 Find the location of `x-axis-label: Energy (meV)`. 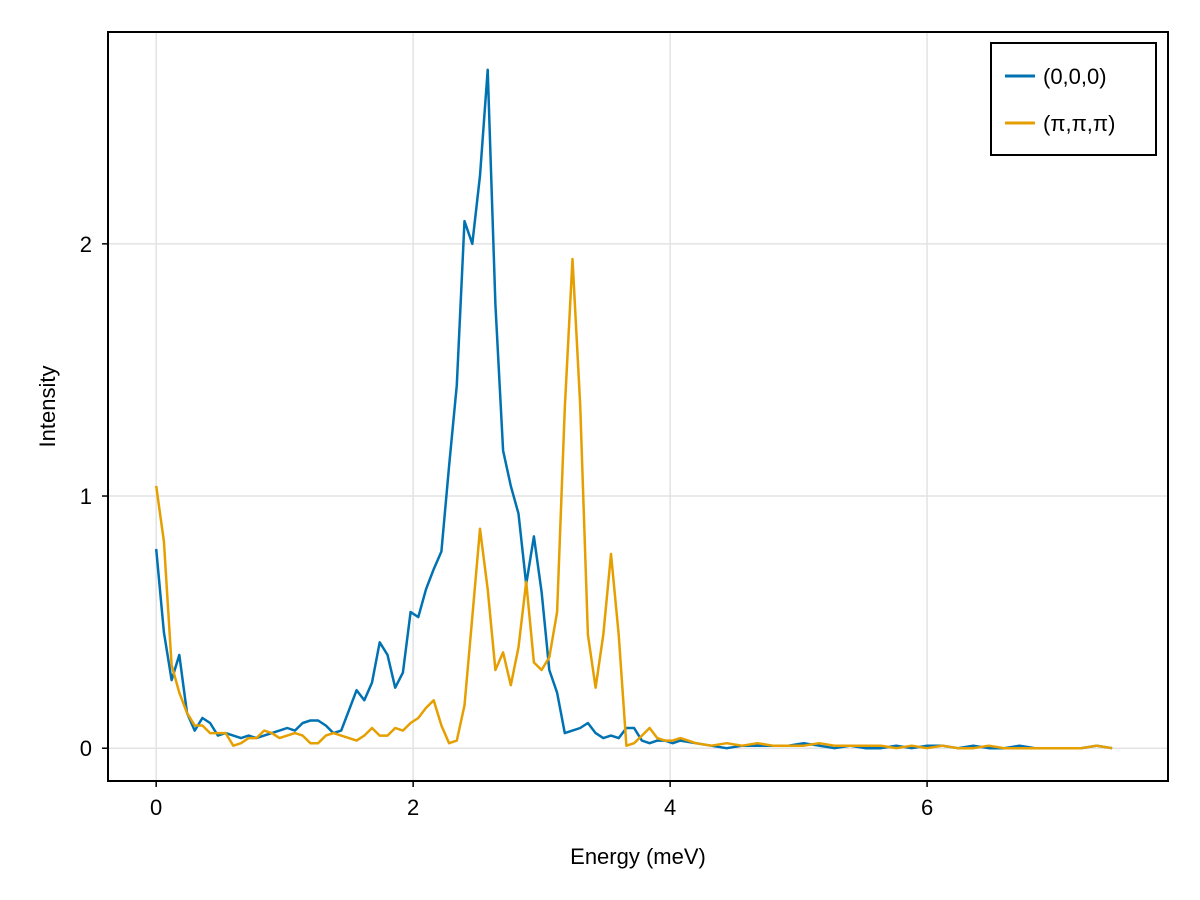

x-axis-label: Energy (meV) is located at coordinates (638, 856).